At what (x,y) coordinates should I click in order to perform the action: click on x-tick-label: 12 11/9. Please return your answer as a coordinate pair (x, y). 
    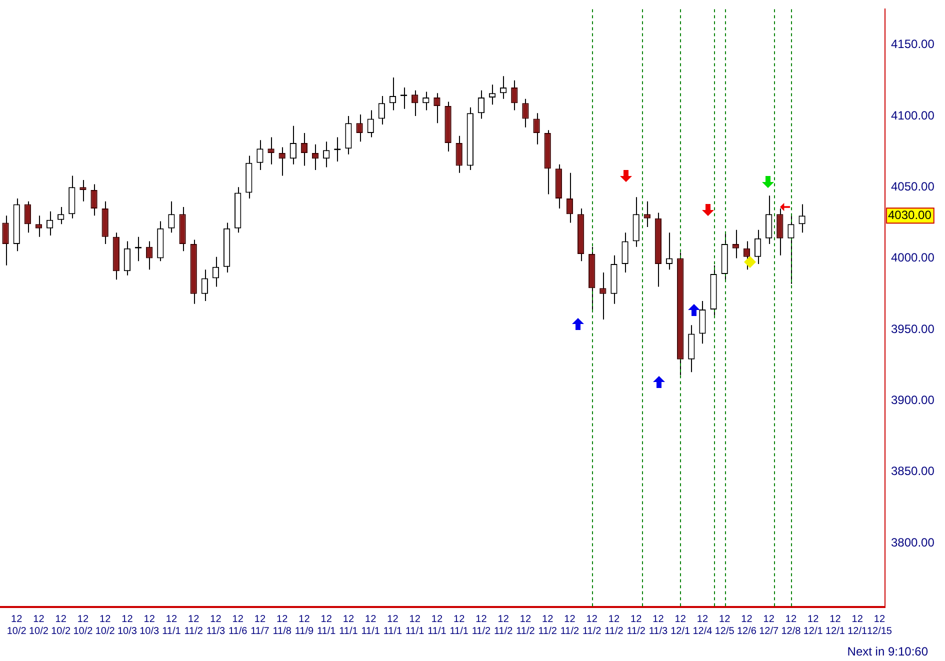
    Looking at the image, I should click on (304, 625).